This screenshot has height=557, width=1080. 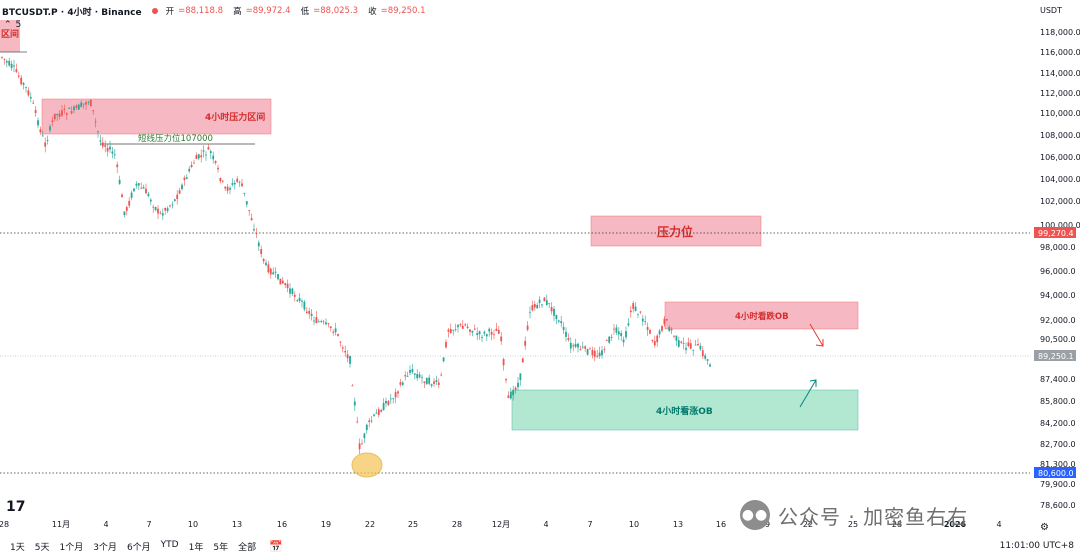 What do you see at coordinates (169, 544) in the screenshot?
I see `range-button: YTD` at bounding box center [169, 544].